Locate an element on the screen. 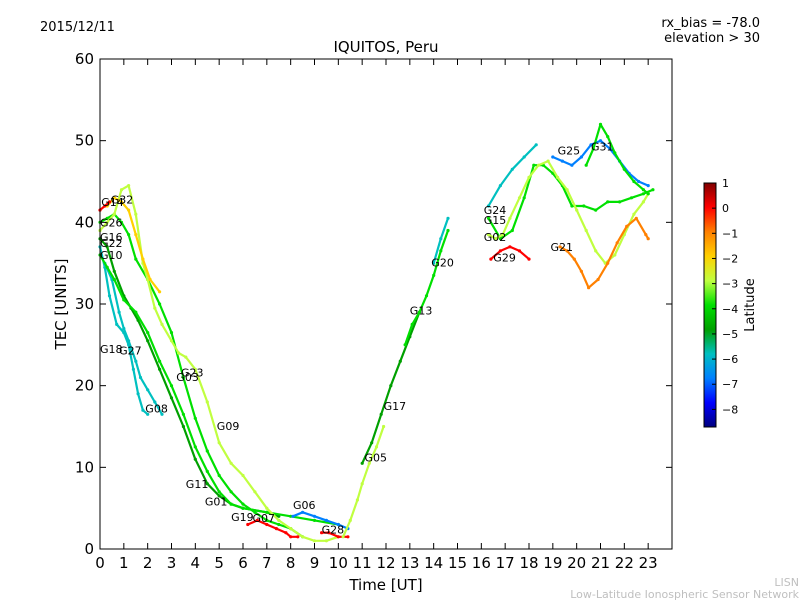  x-tick-label: 8 is located at coordinates (291, 563).